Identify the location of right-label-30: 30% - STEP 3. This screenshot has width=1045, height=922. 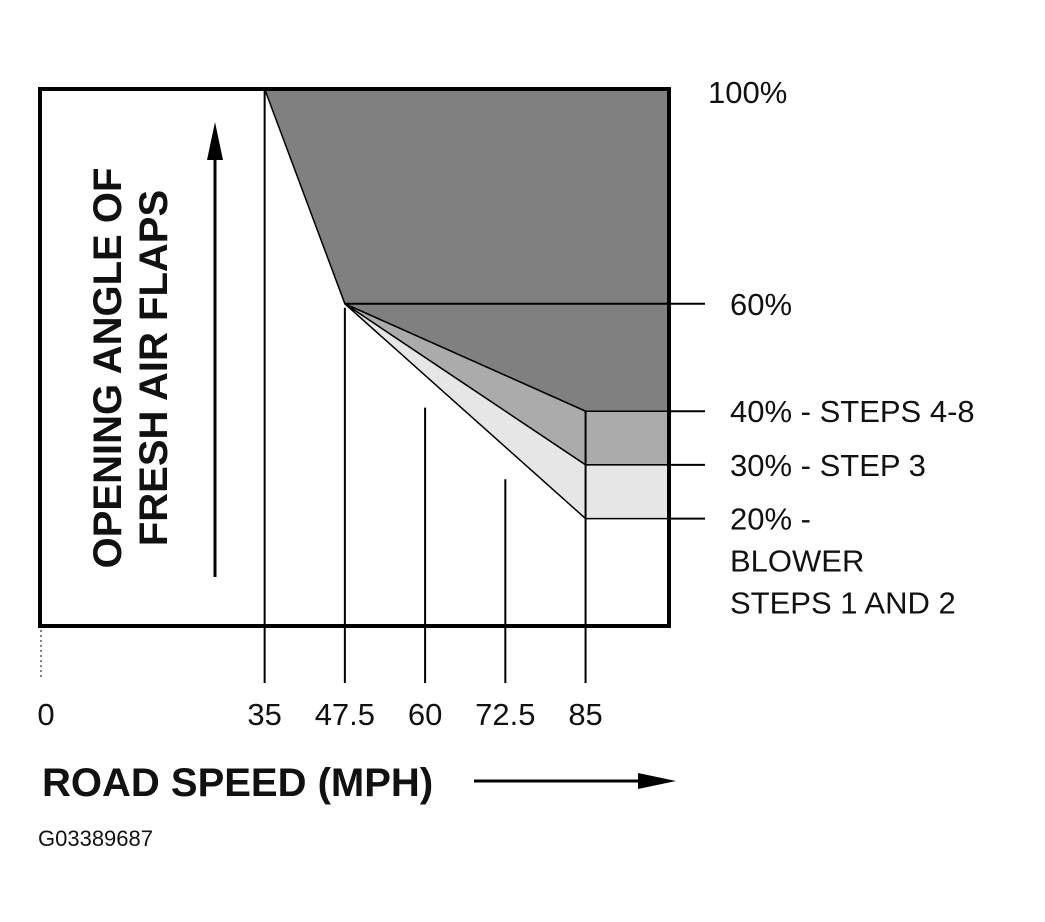
(828, 465).